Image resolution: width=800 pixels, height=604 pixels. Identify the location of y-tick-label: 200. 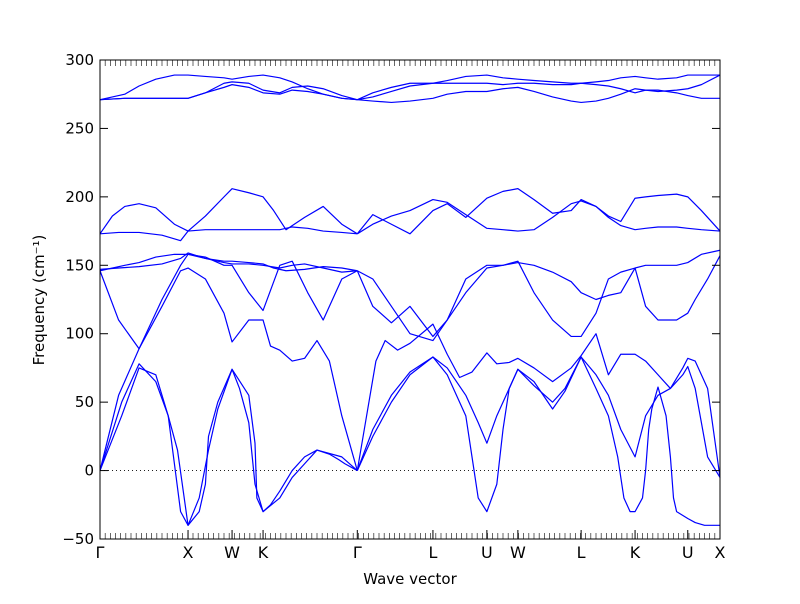
(79, 197).